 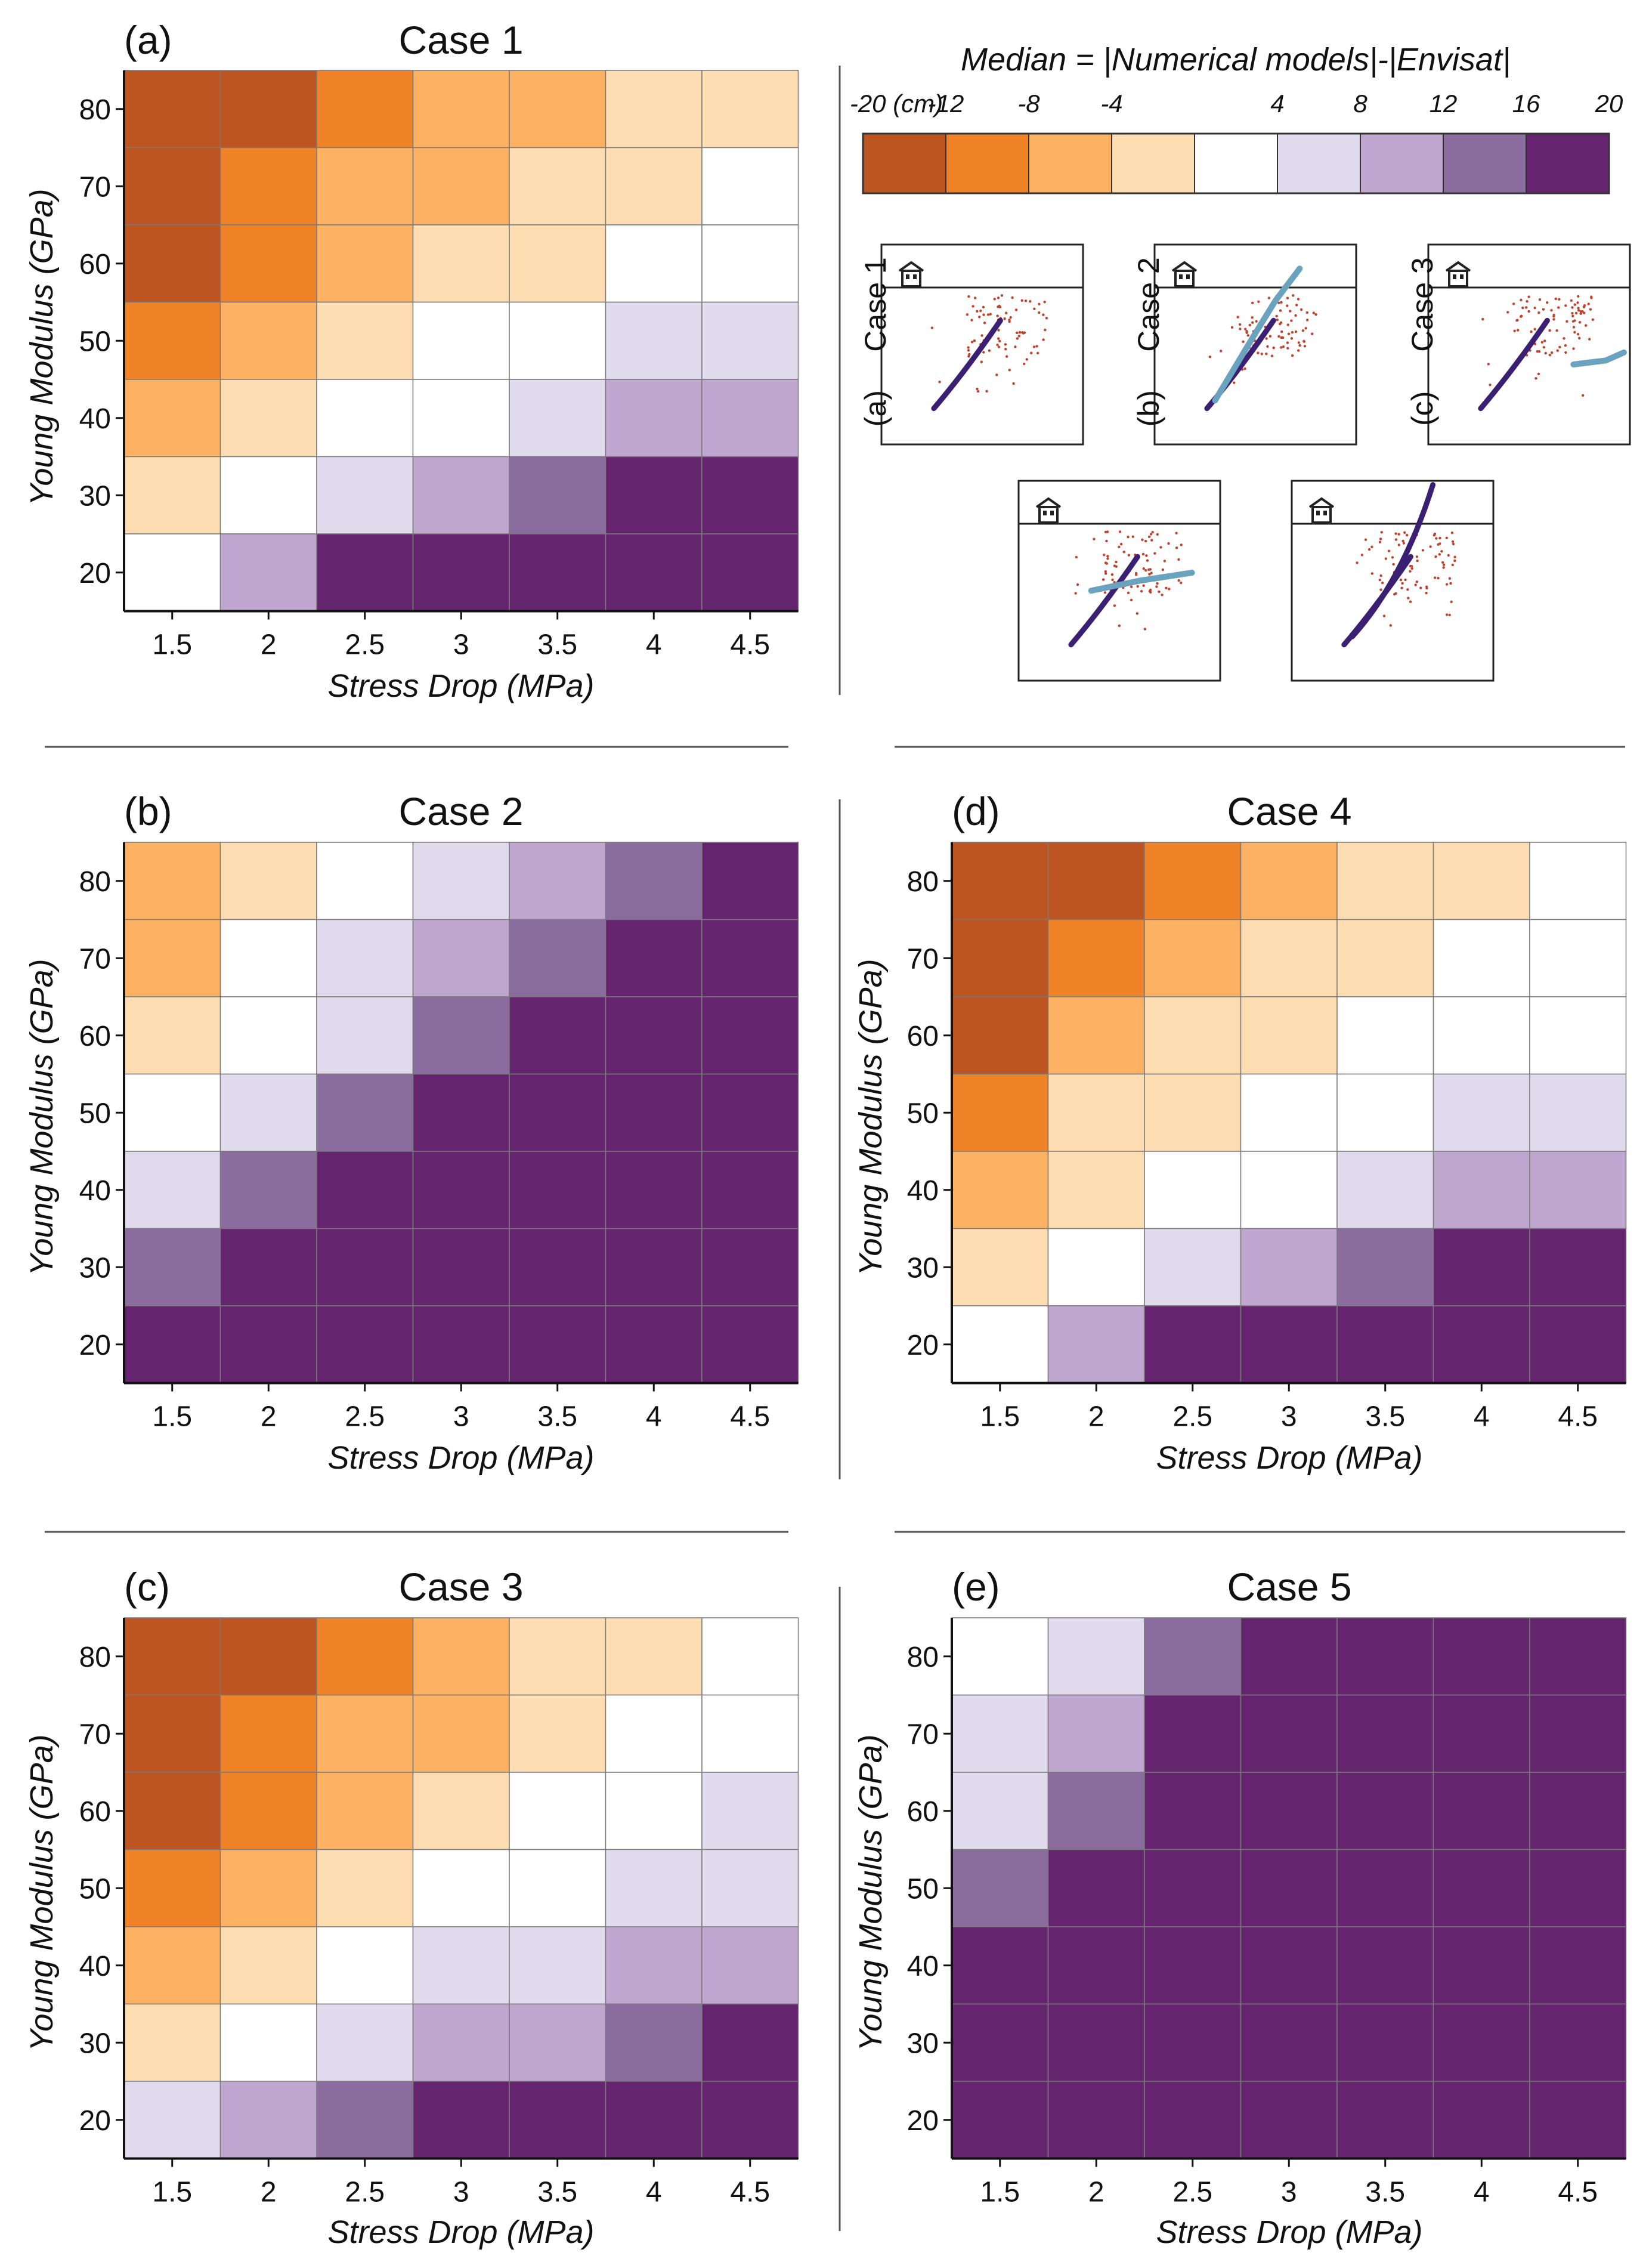 What do you see at coordinates (95, 1812) in the screenshot?
I see `y-tick-label: 60` at bounding box center [95, 1812].